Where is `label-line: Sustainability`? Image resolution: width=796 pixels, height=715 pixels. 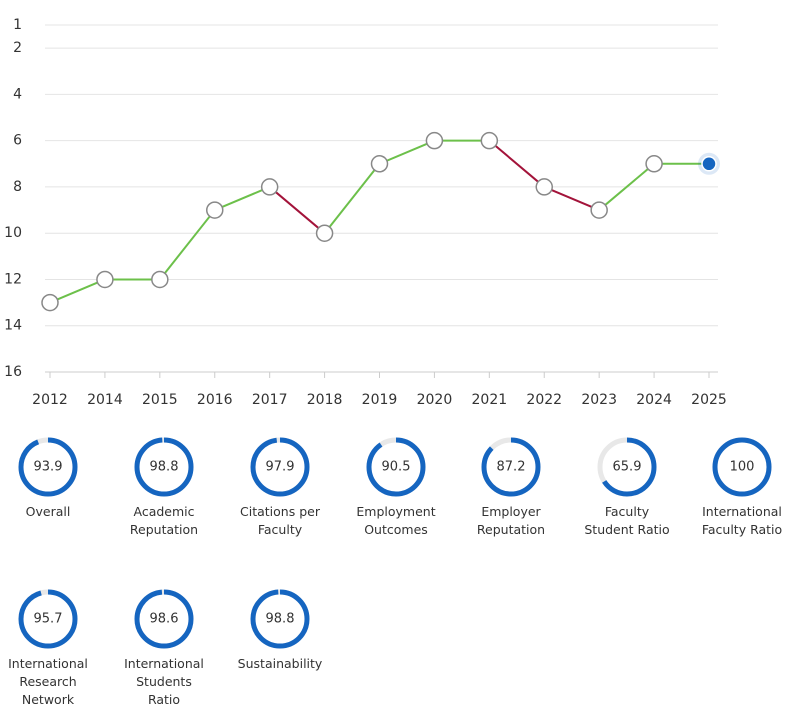
label-line: Sustainability is located at coordinates (280, 663).